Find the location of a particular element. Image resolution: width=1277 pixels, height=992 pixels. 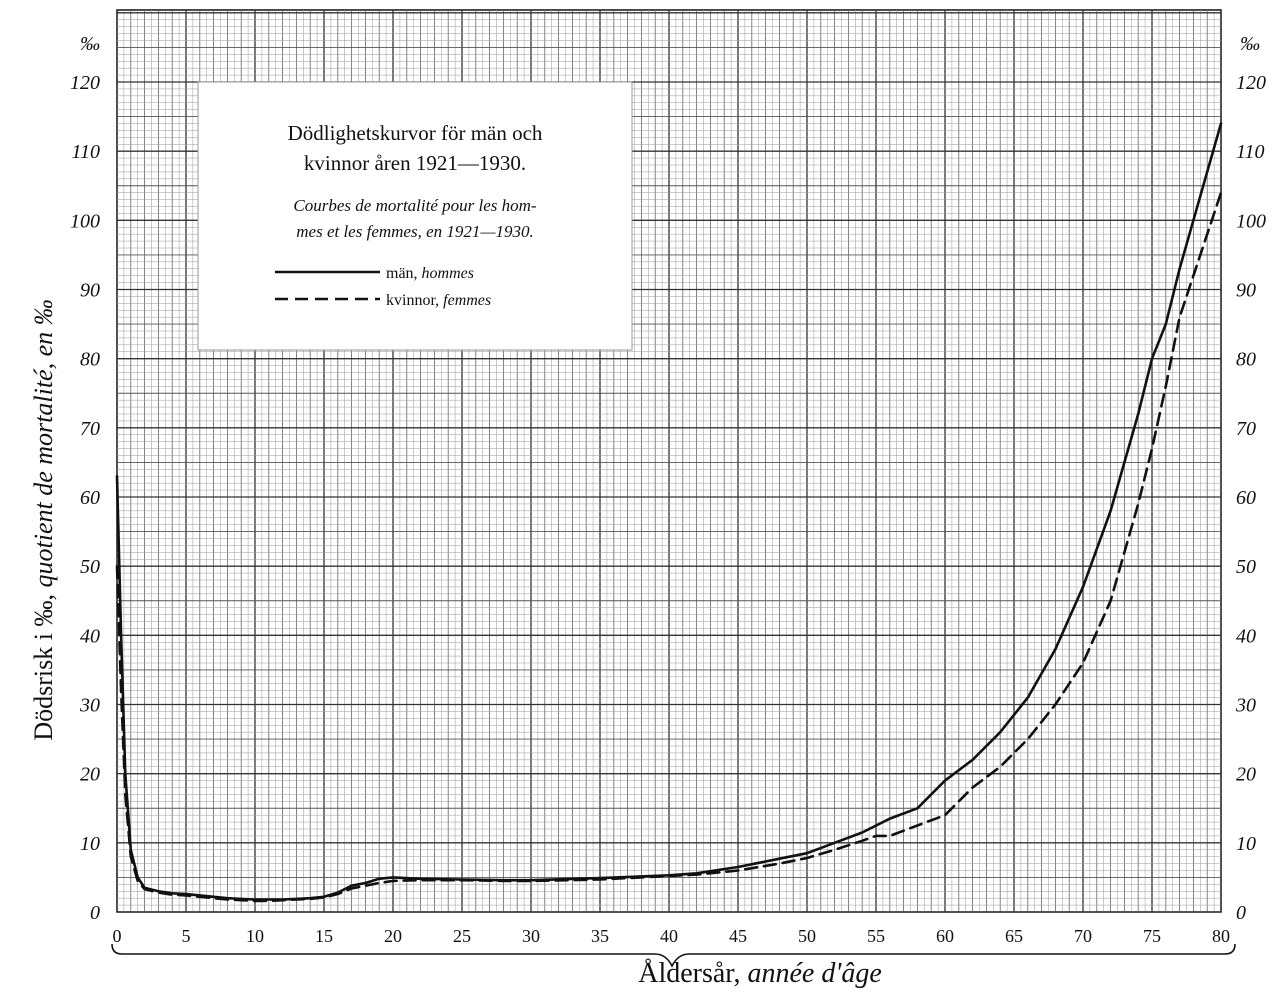

y-ticks-left: 0 10 20 30 40 50 60 70 80 90 100 110 120 is located at coordinates (85, 498).